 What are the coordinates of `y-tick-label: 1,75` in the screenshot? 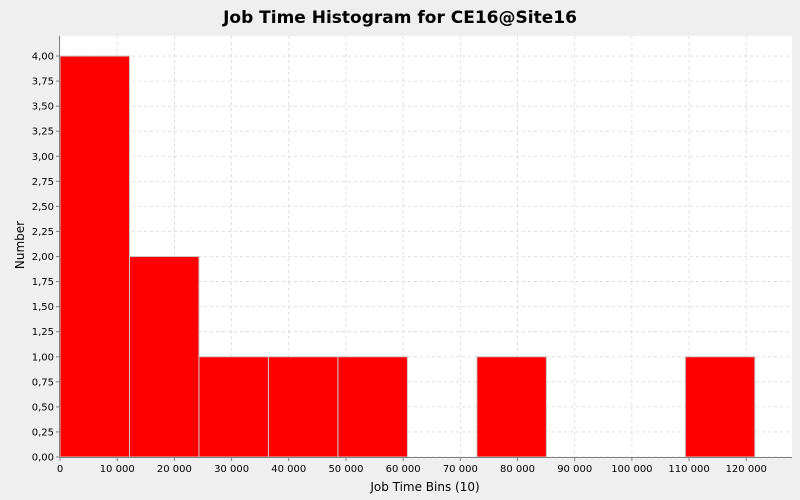 It's located at (43, 282).